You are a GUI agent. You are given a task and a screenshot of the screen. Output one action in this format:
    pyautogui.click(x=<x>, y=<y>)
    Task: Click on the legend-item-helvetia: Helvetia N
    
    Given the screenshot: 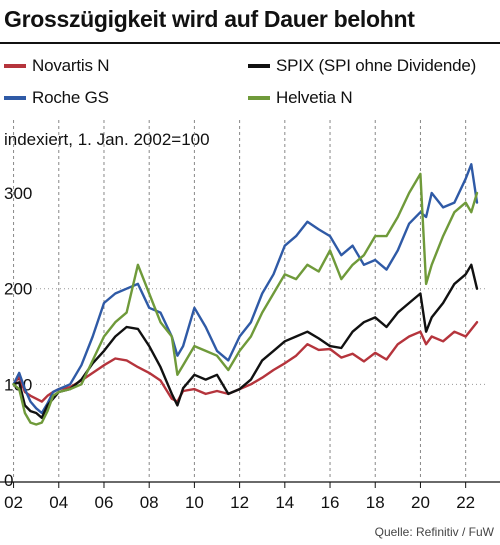 What is the action you would take?
    pyautogui.click(x=300, y=98)
    